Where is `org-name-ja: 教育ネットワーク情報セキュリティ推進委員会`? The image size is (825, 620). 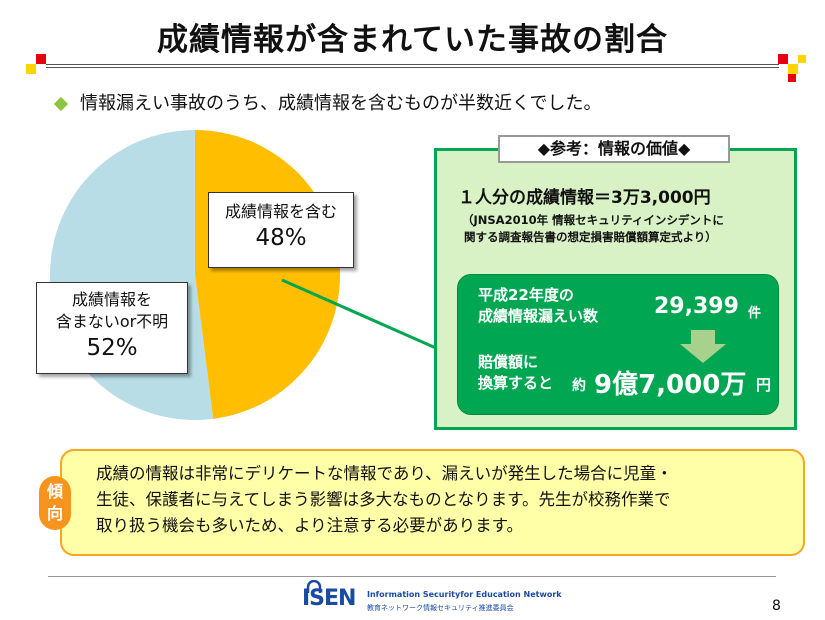
org-name-ja: 教育ネットワーク情報セキュリティ推進委員会 is located at coordinates (440, 608).